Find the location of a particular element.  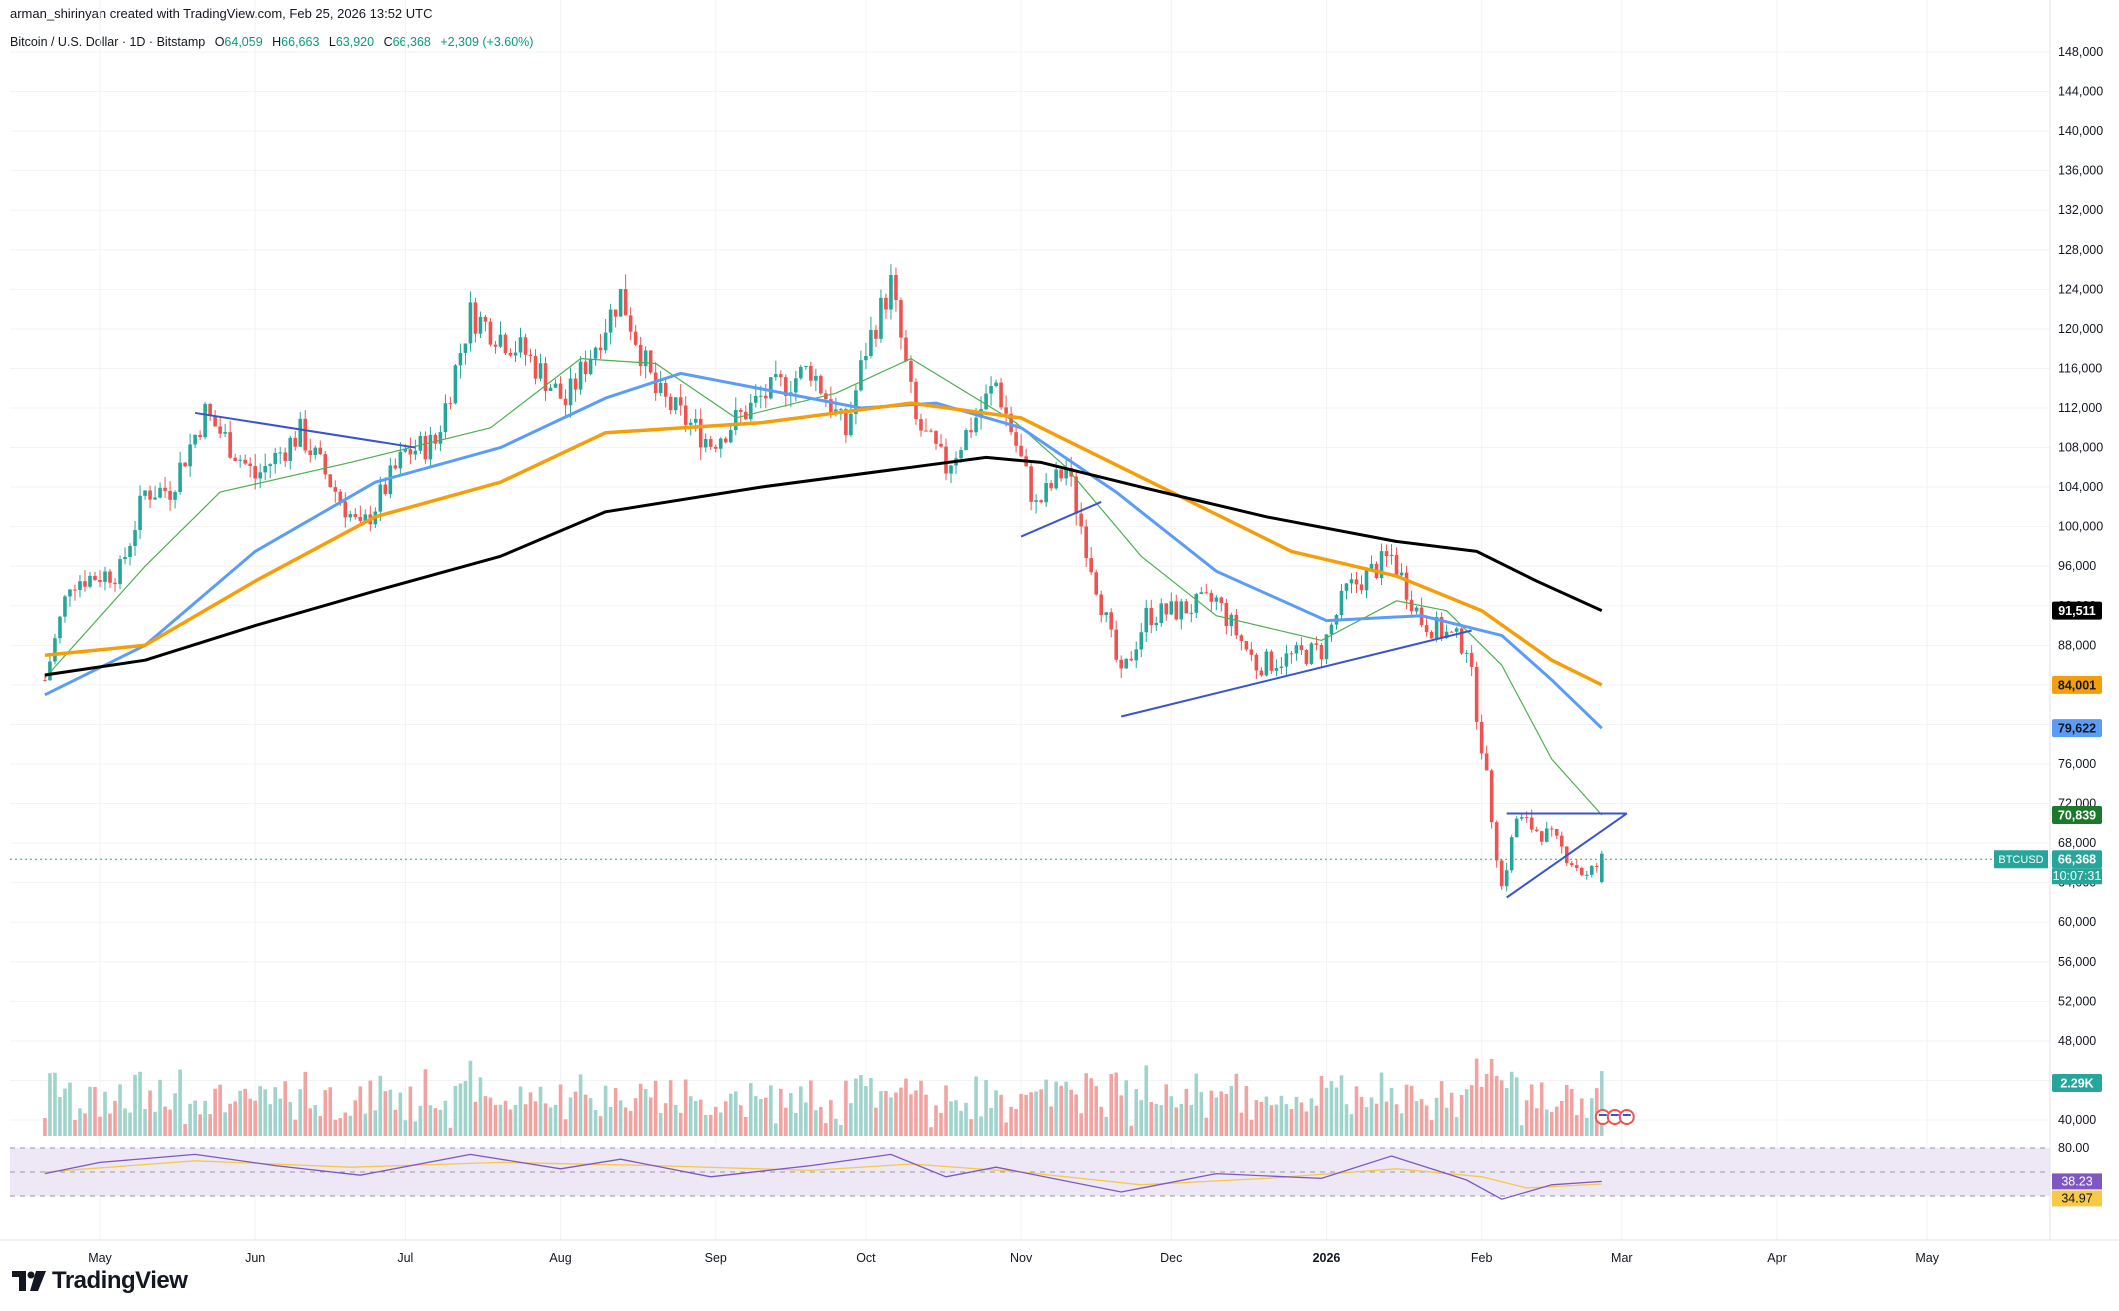

trend-line is located at coordinates (305, 430).